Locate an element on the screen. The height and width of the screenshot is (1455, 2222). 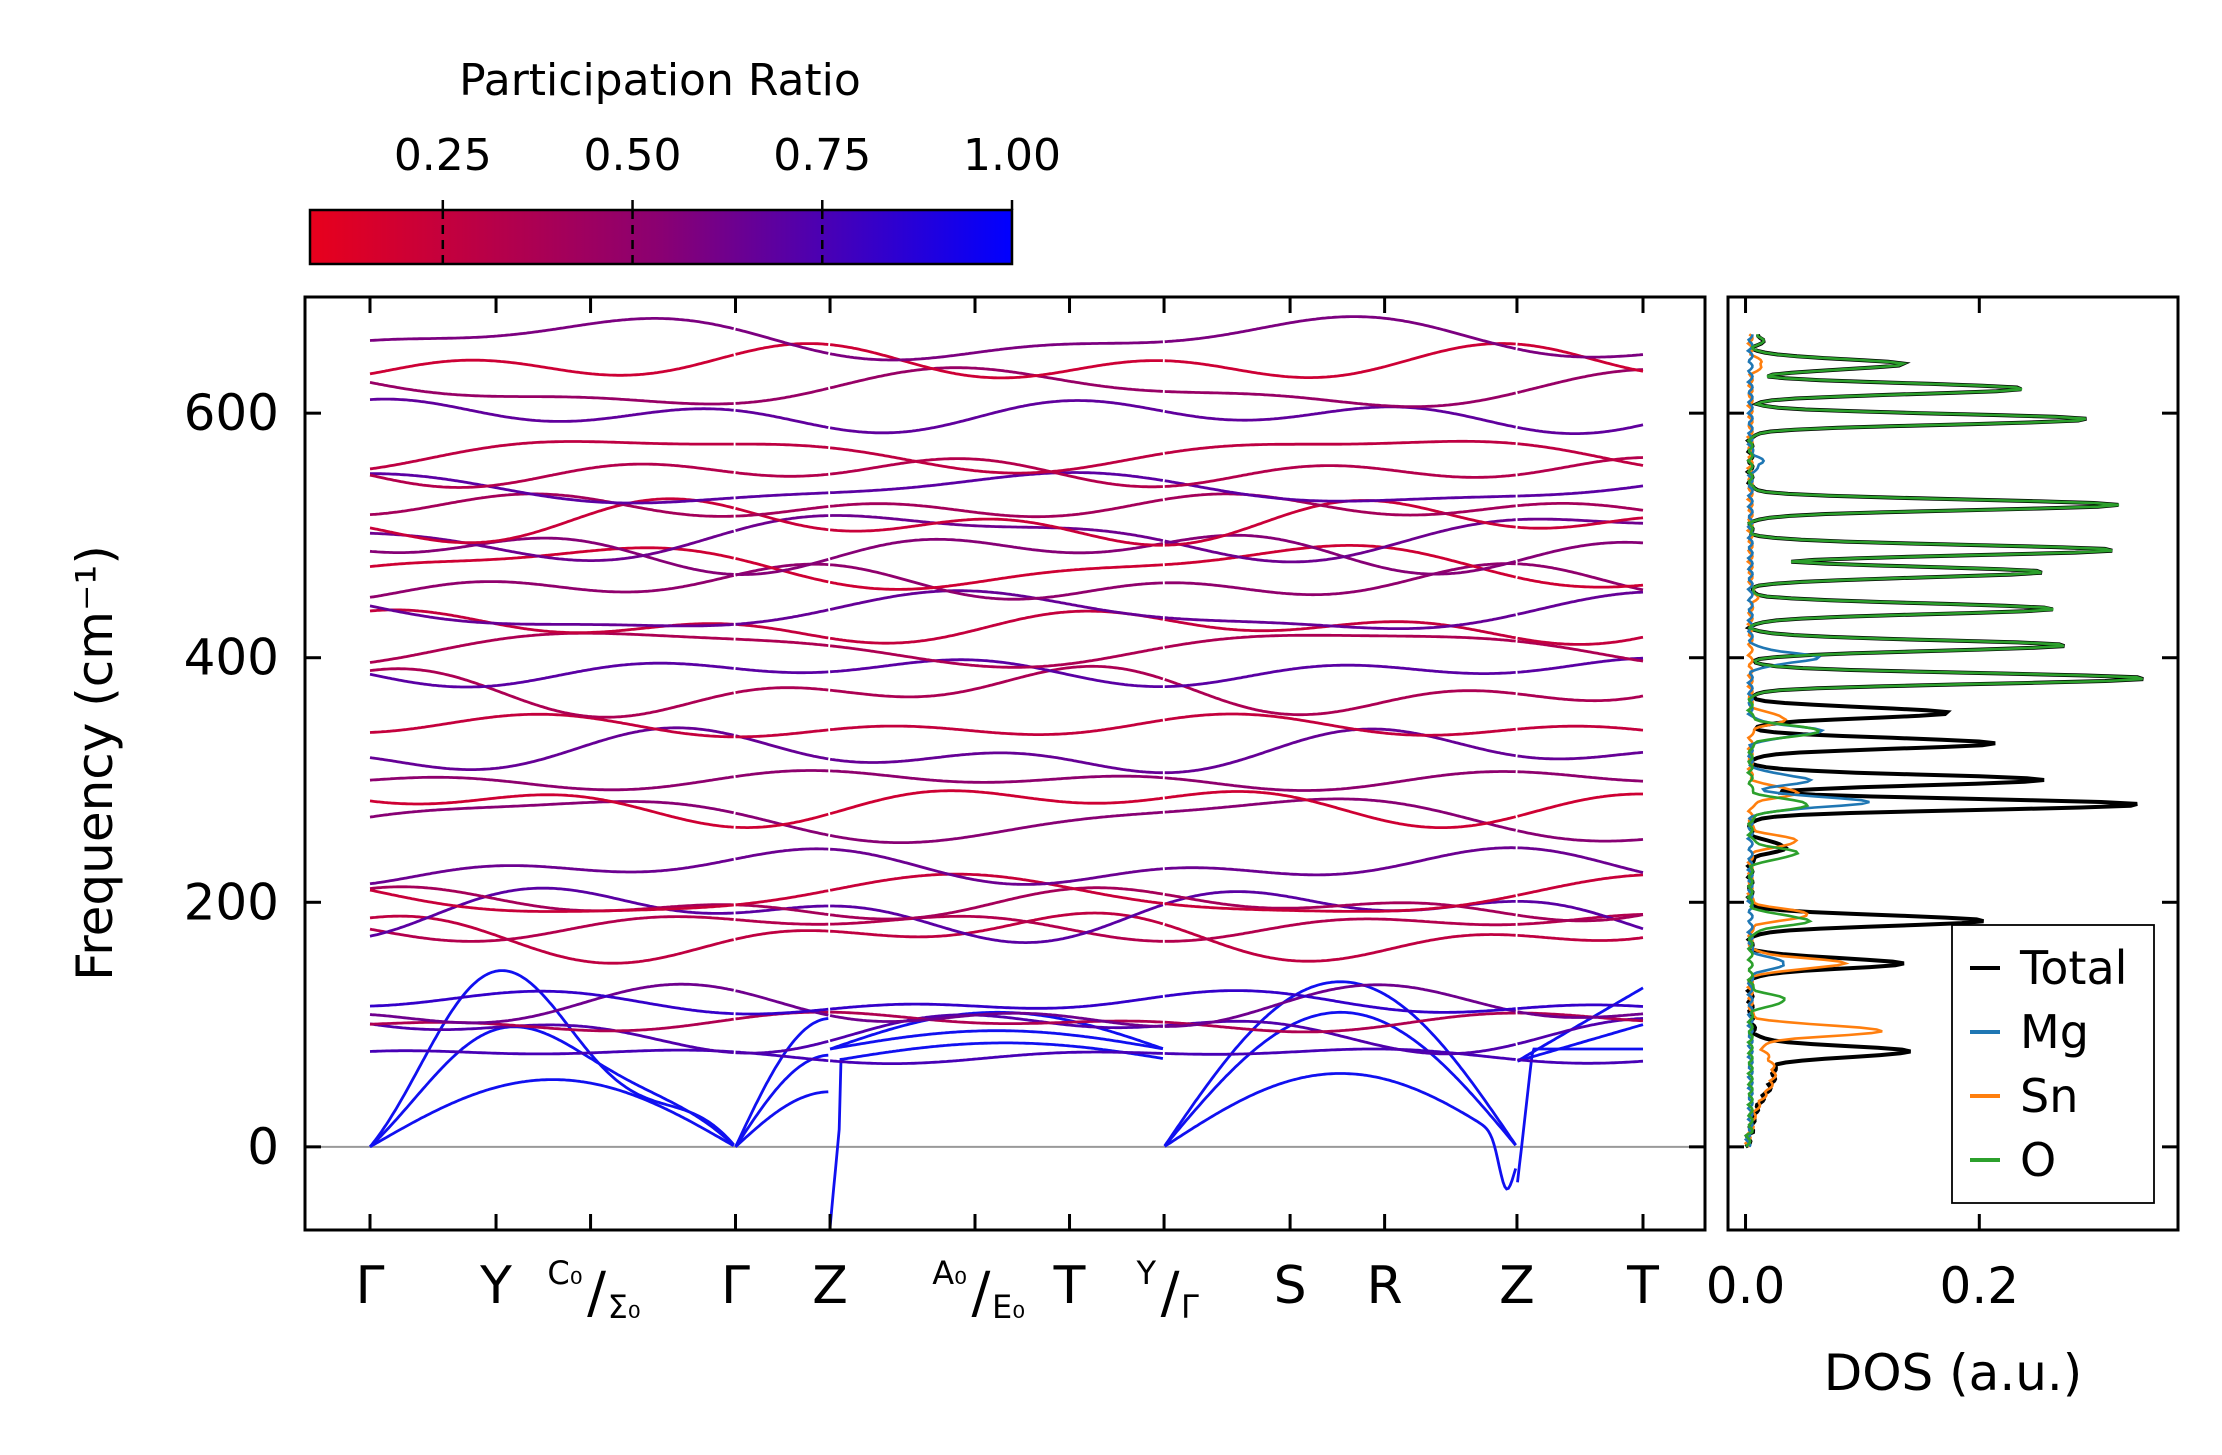
k-point-label-sup: C₀ is located at coordinates (564, 1273).